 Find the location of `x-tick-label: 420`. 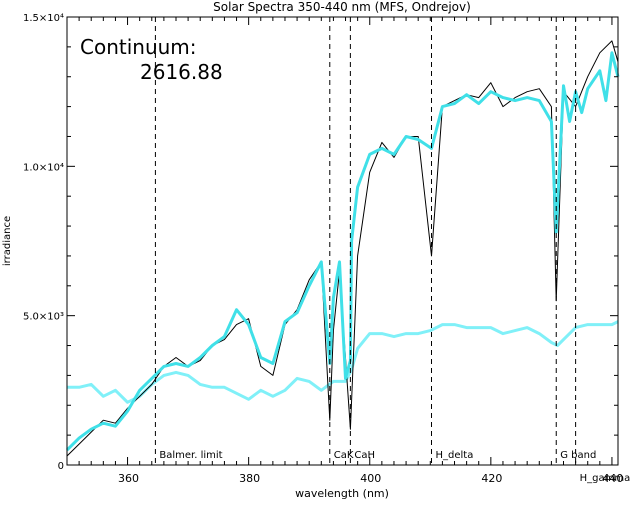

x-tick-label: 420 is located at coordinates (491, 478).